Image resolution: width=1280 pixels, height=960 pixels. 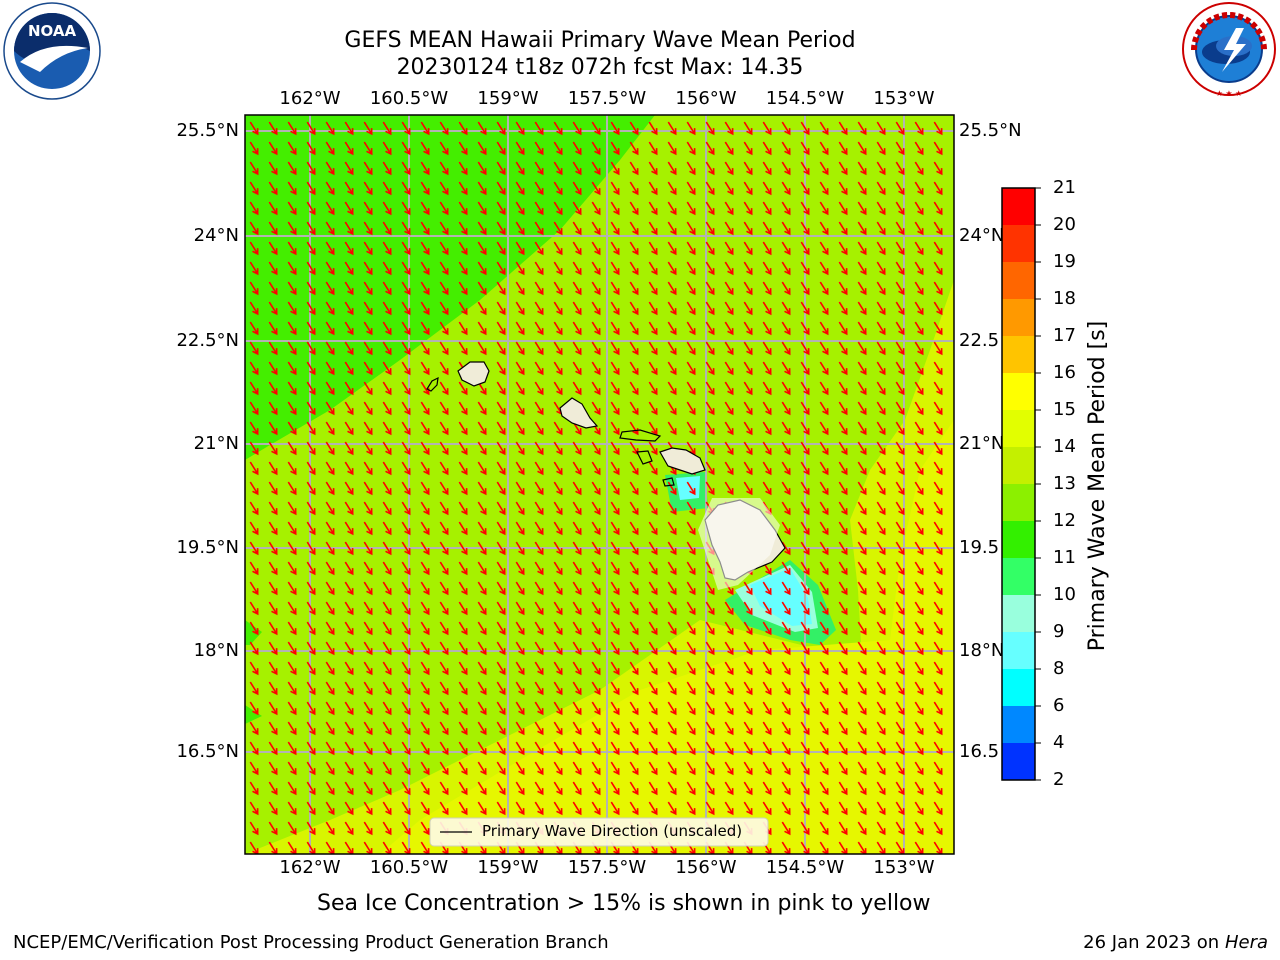 What do you see at coordinates (1097, 486) in the screenshot?
I see `colorbar-label: Primary Wave Mean Period [s]` at bounding box center [1097, 486].